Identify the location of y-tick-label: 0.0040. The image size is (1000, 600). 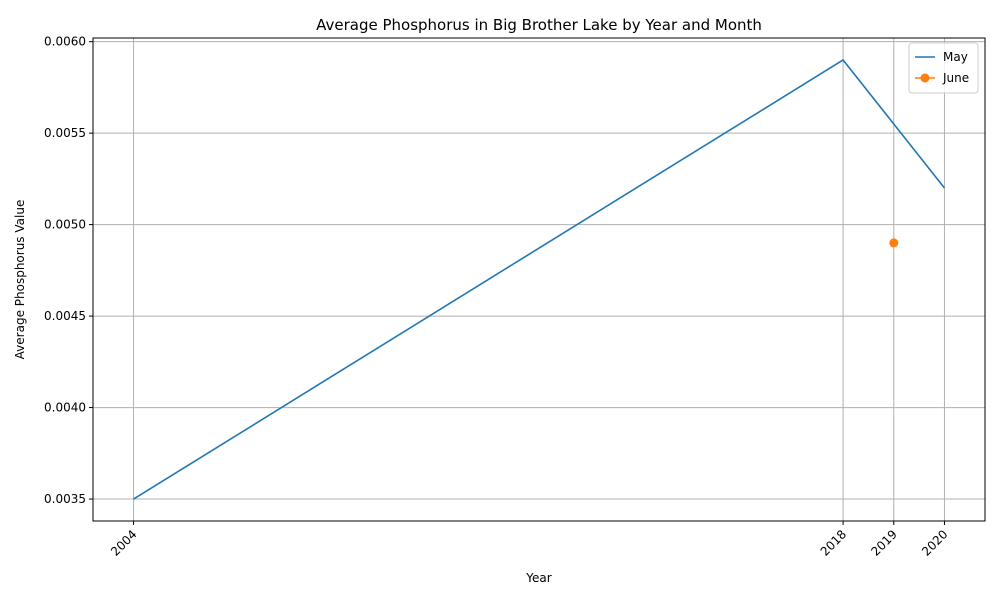
(65, 408).